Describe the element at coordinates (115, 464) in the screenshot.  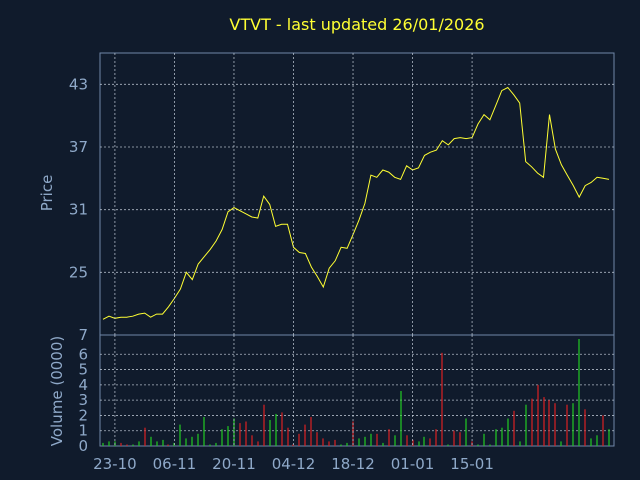
I see `x-tick-label: 23-10` at that location.